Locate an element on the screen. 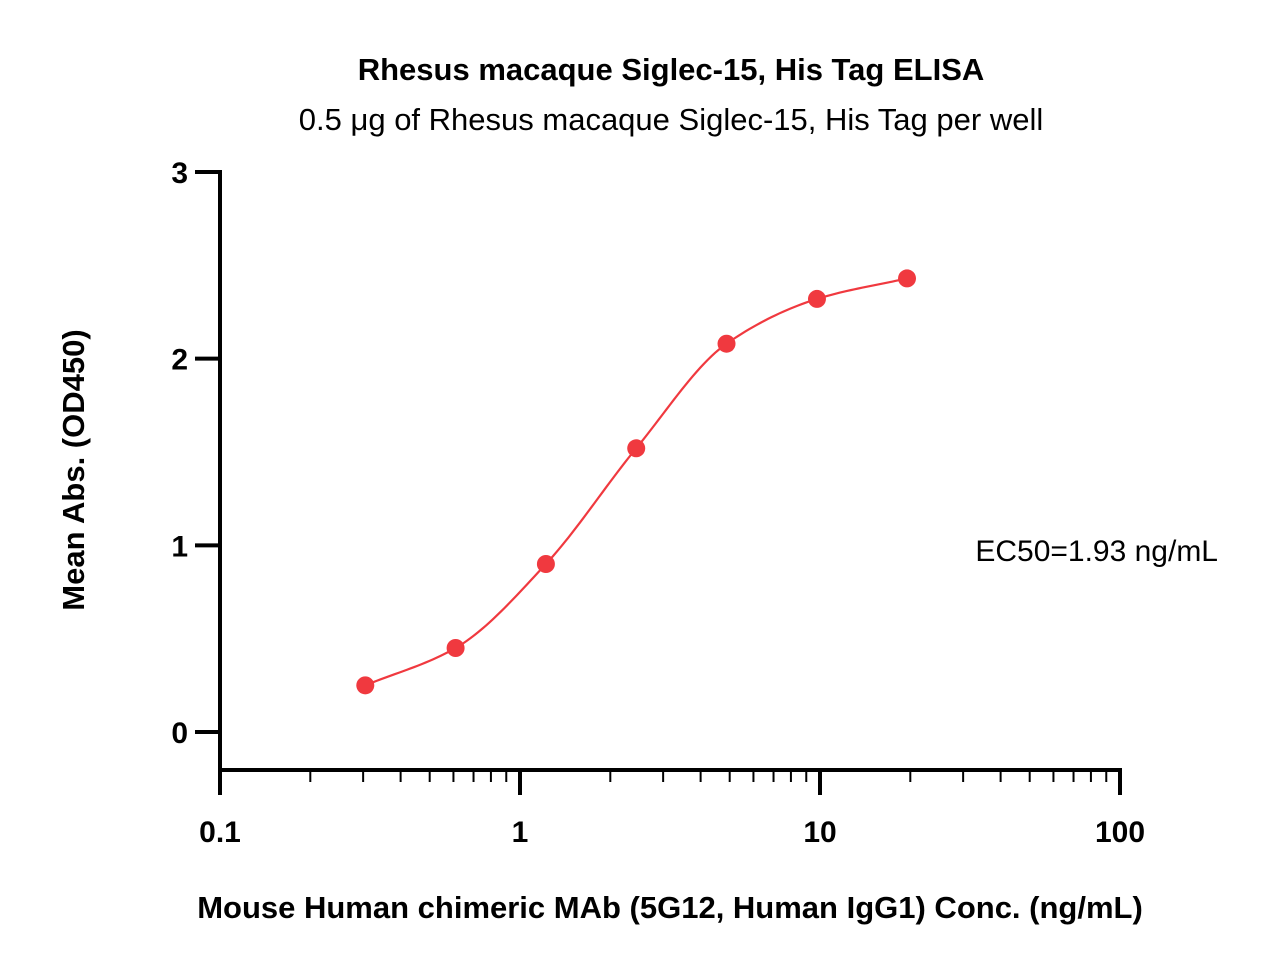  y-axis: 0 1 2 3 is located at coordinates (196, 464).